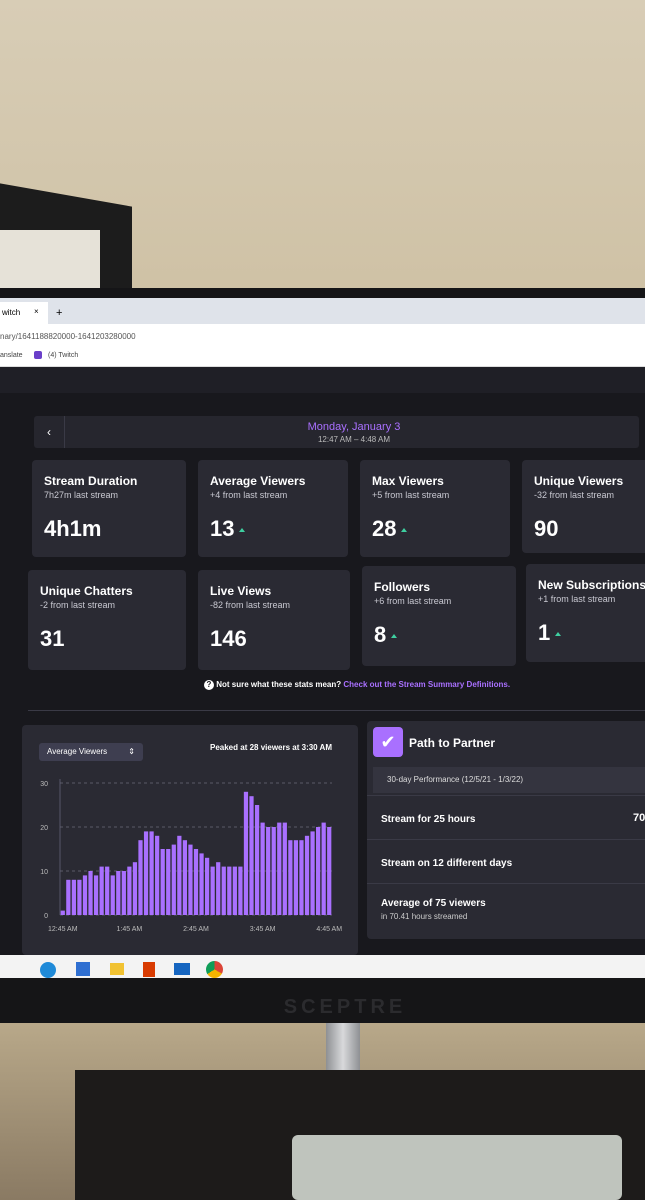 The image size is (645, 1200). Describe the element at coordinates (447, 863) in the screenshot. I see `row-label: Stream on 12 different days` at that location.